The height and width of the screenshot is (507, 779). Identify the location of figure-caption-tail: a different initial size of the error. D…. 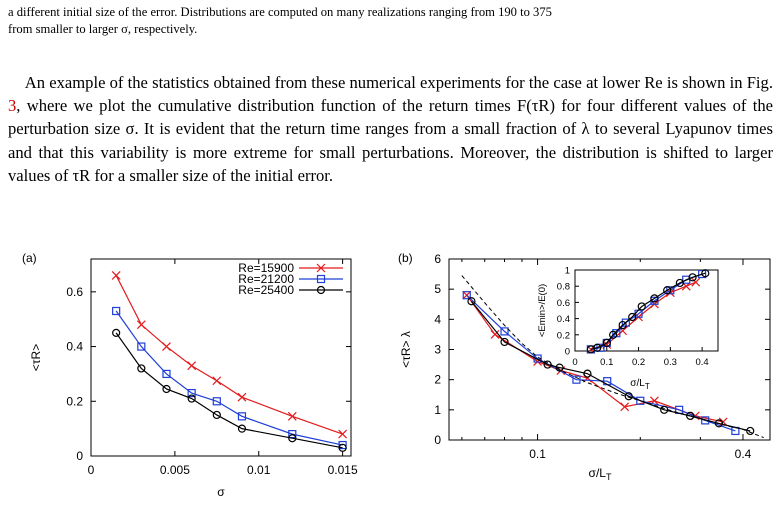
(390, 21).